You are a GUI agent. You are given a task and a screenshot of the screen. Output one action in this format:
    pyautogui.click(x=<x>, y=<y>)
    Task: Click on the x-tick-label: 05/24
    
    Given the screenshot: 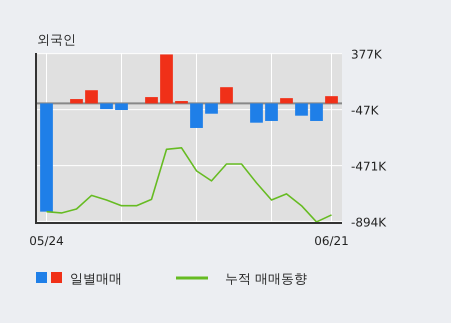 What is the action you would take?
    pyautogui.click(x=46, y=241)
    